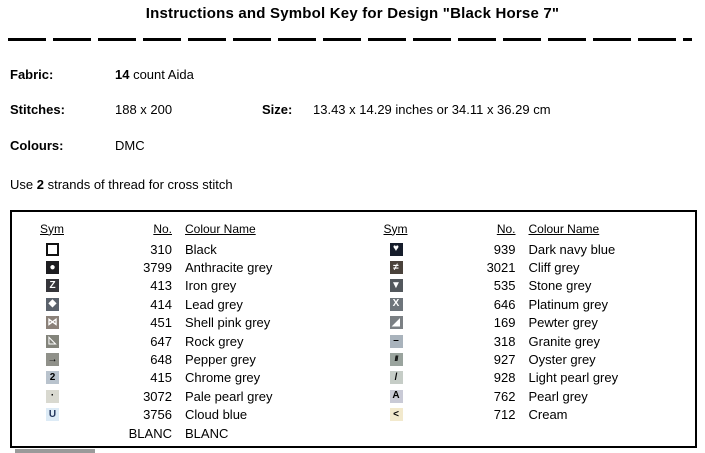  Describe the element at coordinates (562, 360) in the screenshot. I see `colour-name: Oyster grey` at that location.